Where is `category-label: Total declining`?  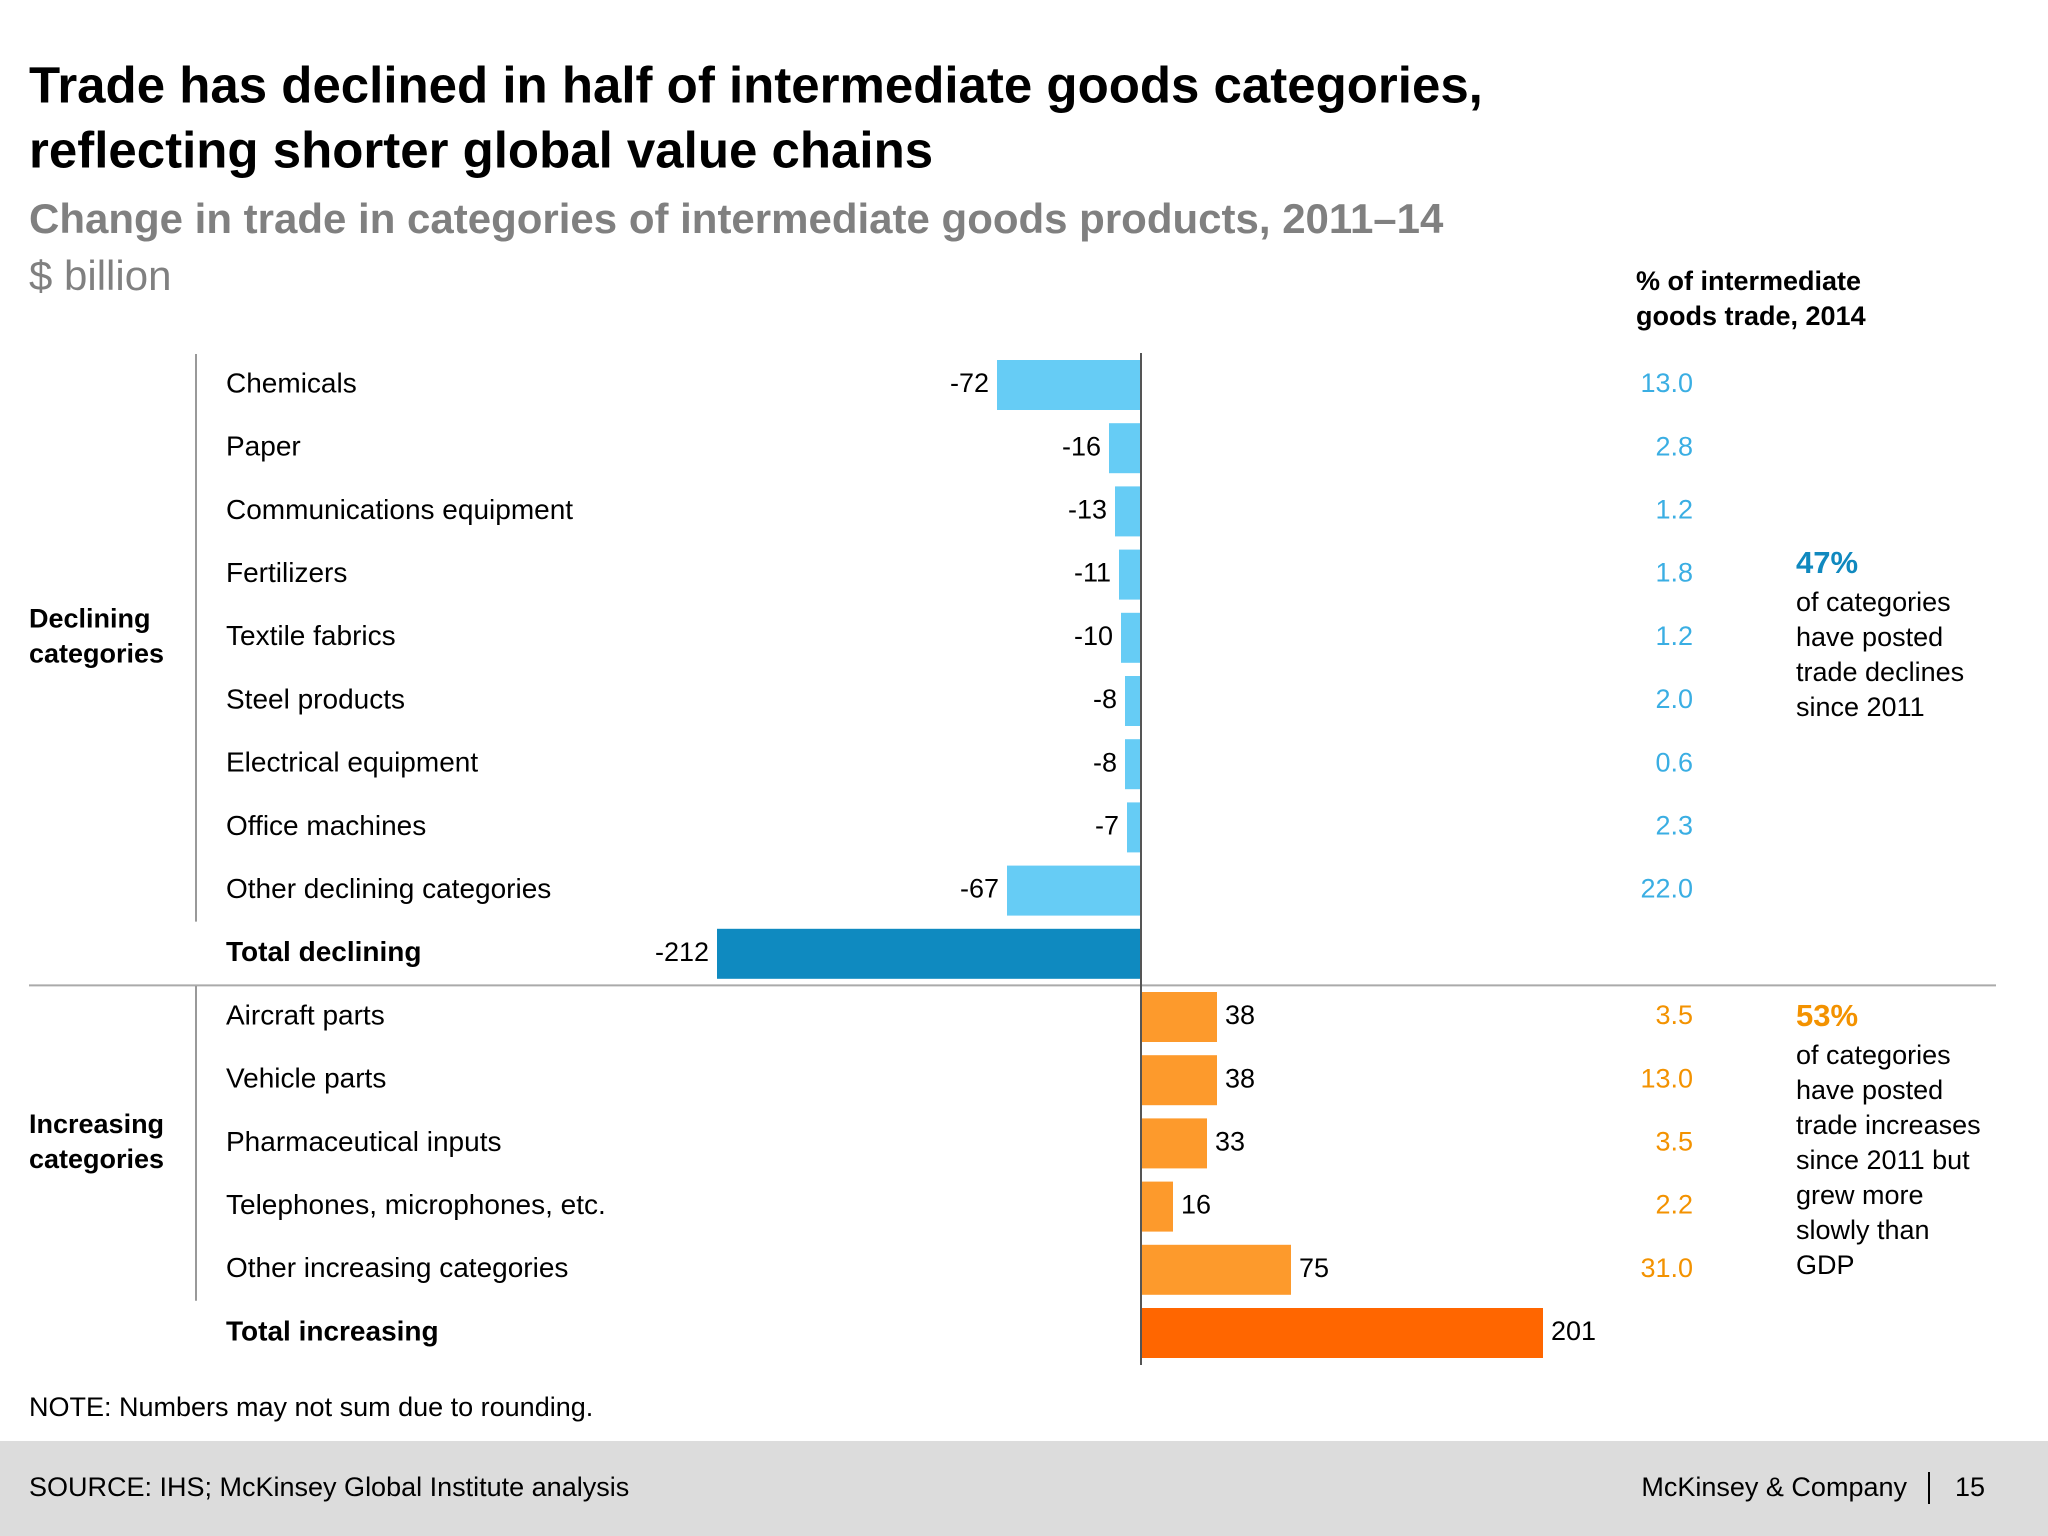 category-label: Total declining is located at coordinates (323, 951).